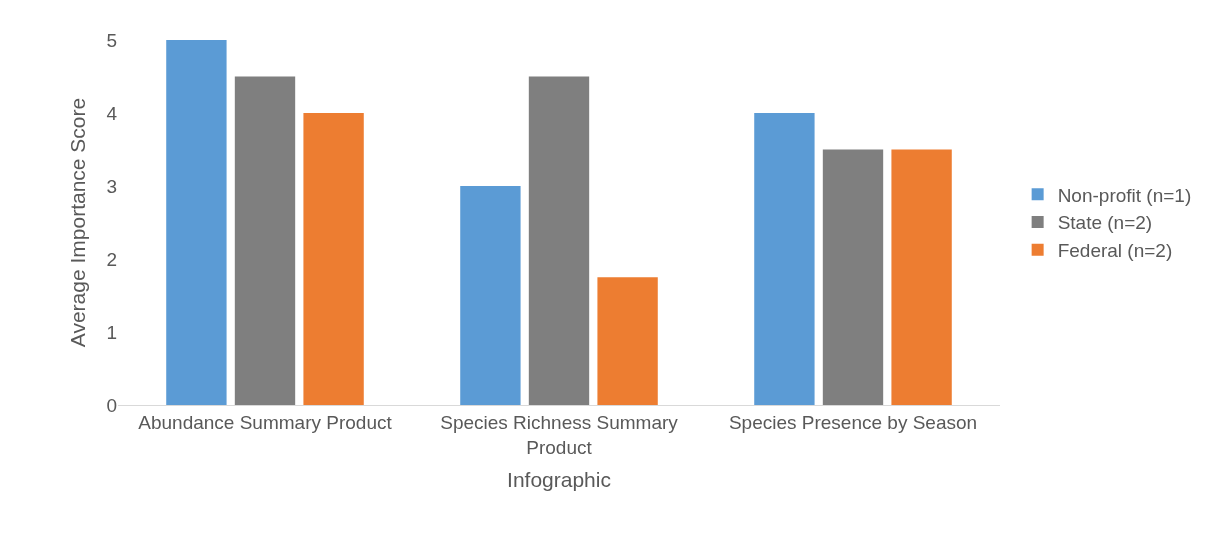 The height and width of the screenshot is (548, 1232). I want to click on legend-label: Non-profit (n=1), so click(1124, 195).